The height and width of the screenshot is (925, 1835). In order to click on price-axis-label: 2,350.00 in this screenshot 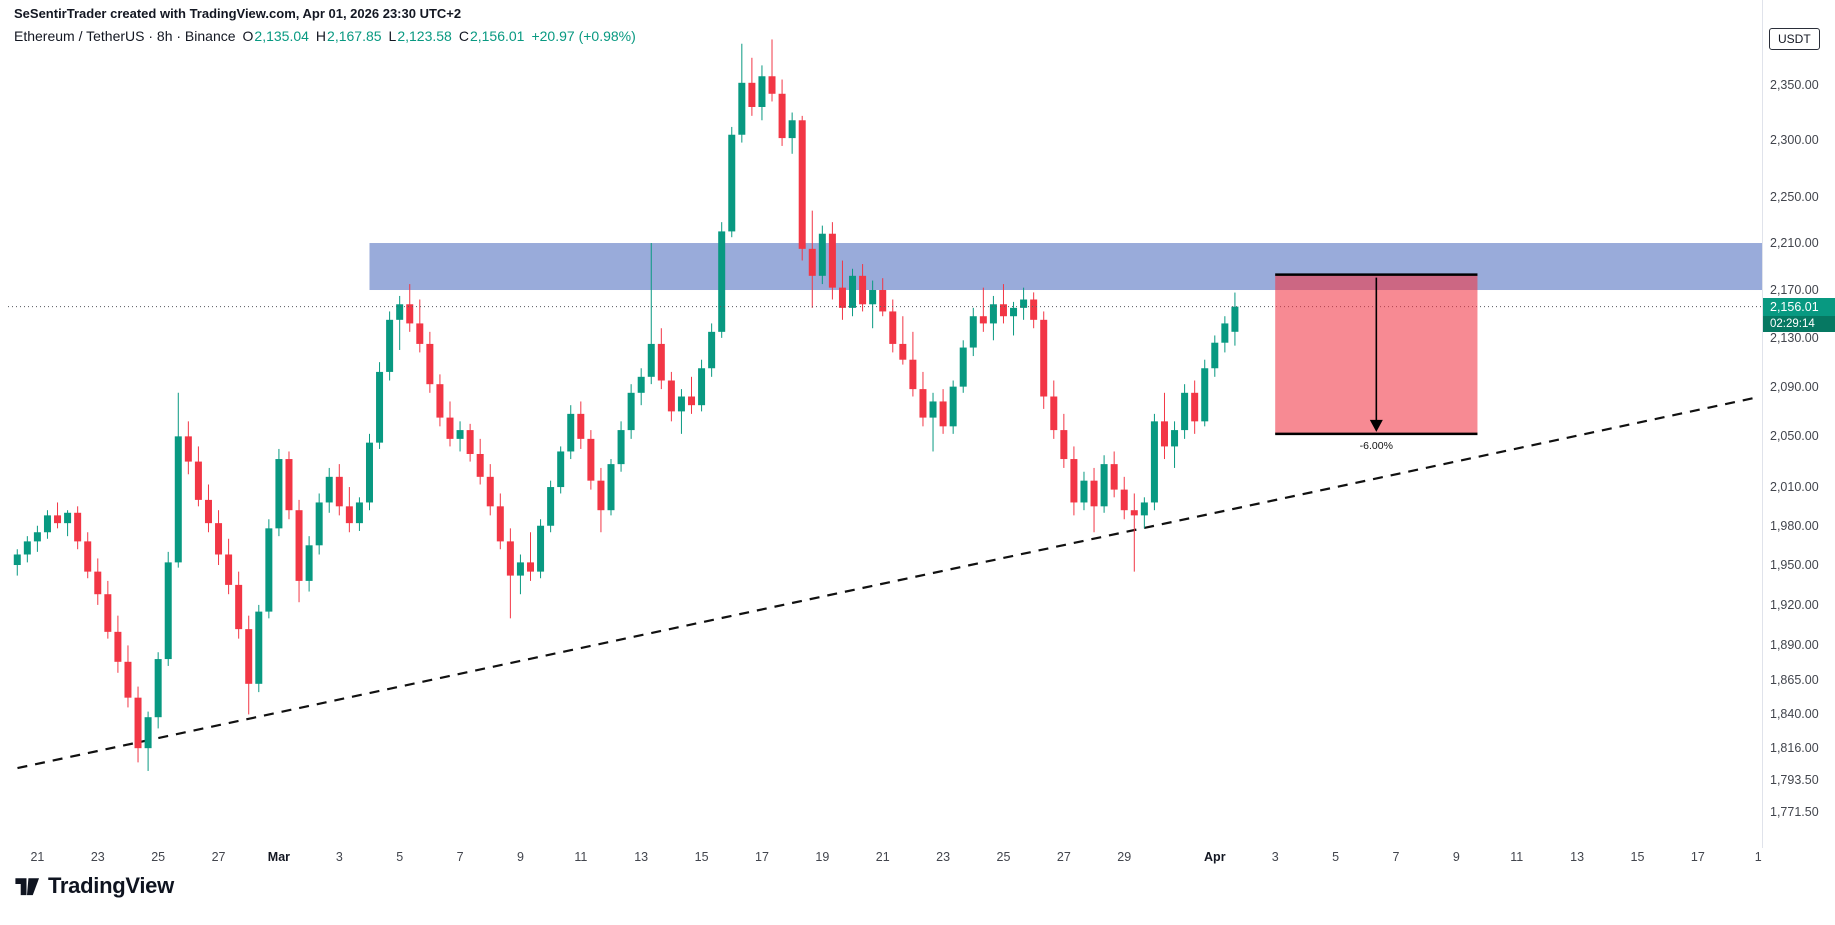, I will do `click(1794, 85)`.